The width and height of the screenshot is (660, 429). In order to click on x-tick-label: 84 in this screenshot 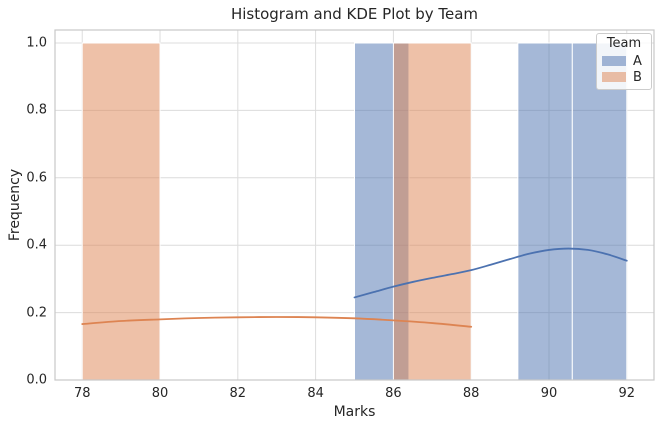, I will do `click(315, 393)`.